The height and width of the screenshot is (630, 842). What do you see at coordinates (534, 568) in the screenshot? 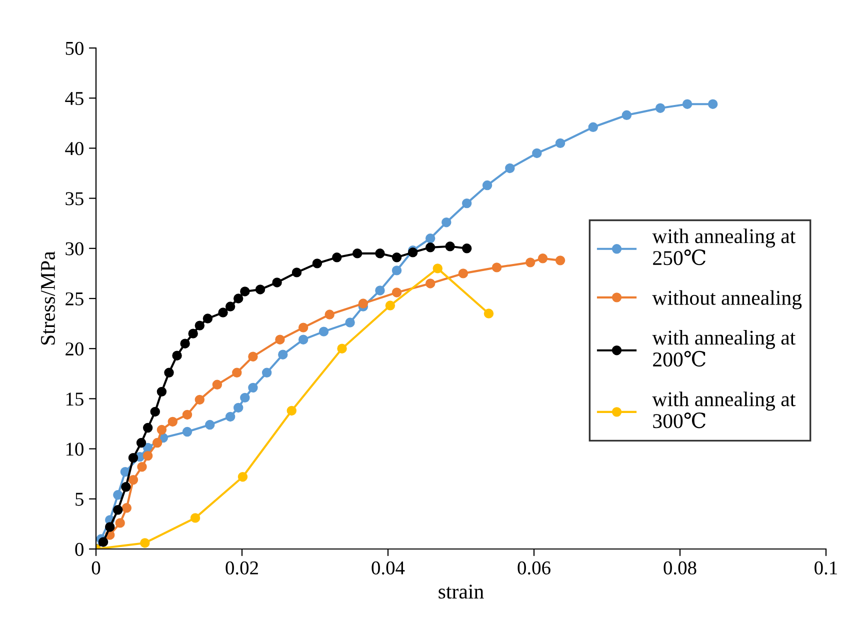
I see `x-tick-label: 0.06` at bounding box center [534, 568].